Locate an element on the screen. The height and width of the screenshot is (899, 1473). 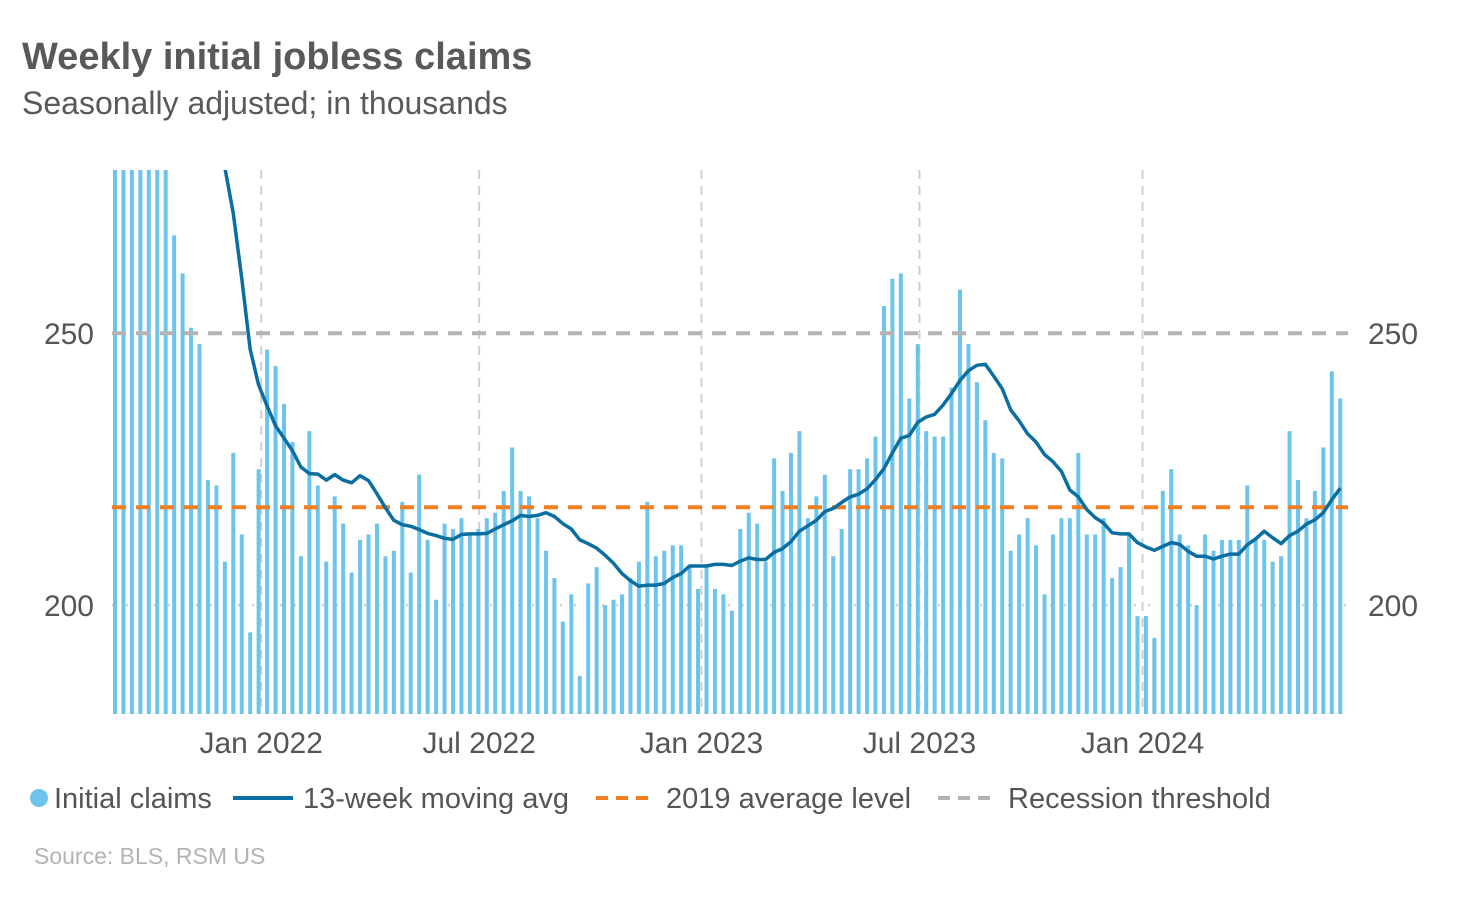
x-tick-label: Jan 2023 is located at coordinates (701, 743).